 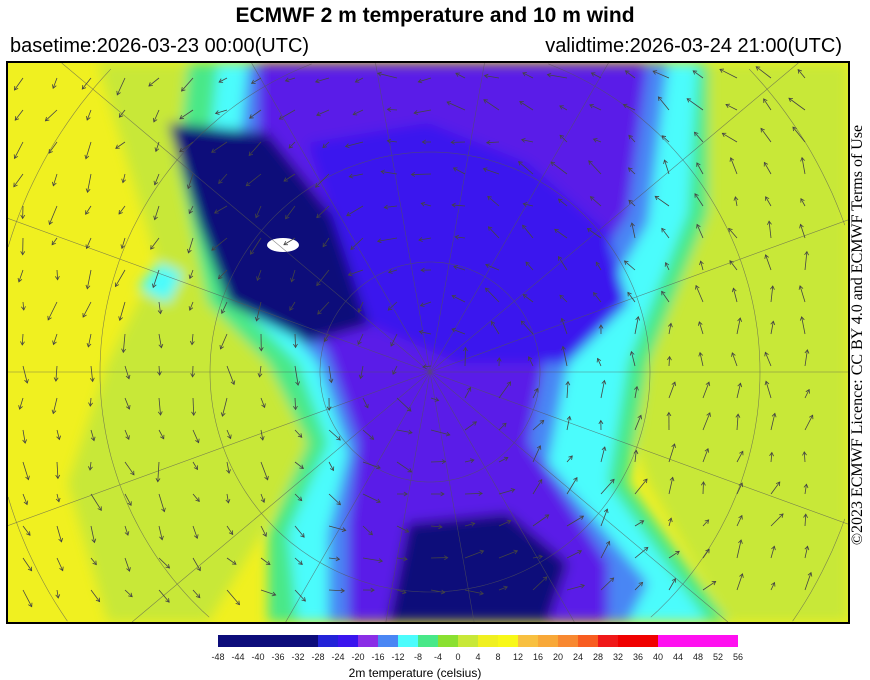 I want to click on latitude-circle, so click(x=797, y=147).